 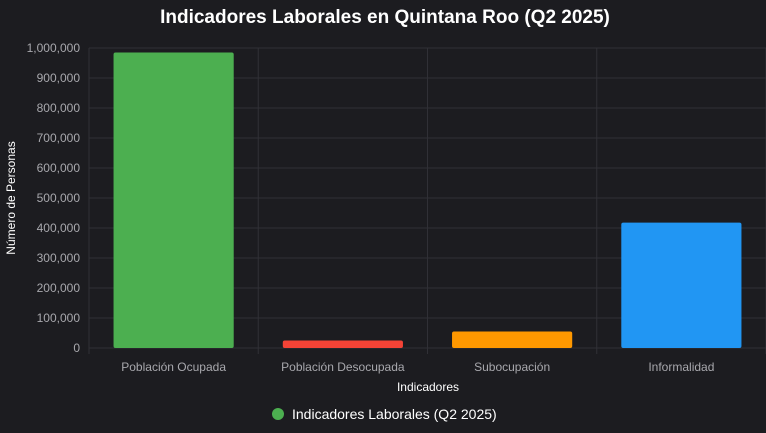 What do you see at coordinates (278, 414) in the screenshot?
I see `legend-swatch` at bounding box center [278, 414].